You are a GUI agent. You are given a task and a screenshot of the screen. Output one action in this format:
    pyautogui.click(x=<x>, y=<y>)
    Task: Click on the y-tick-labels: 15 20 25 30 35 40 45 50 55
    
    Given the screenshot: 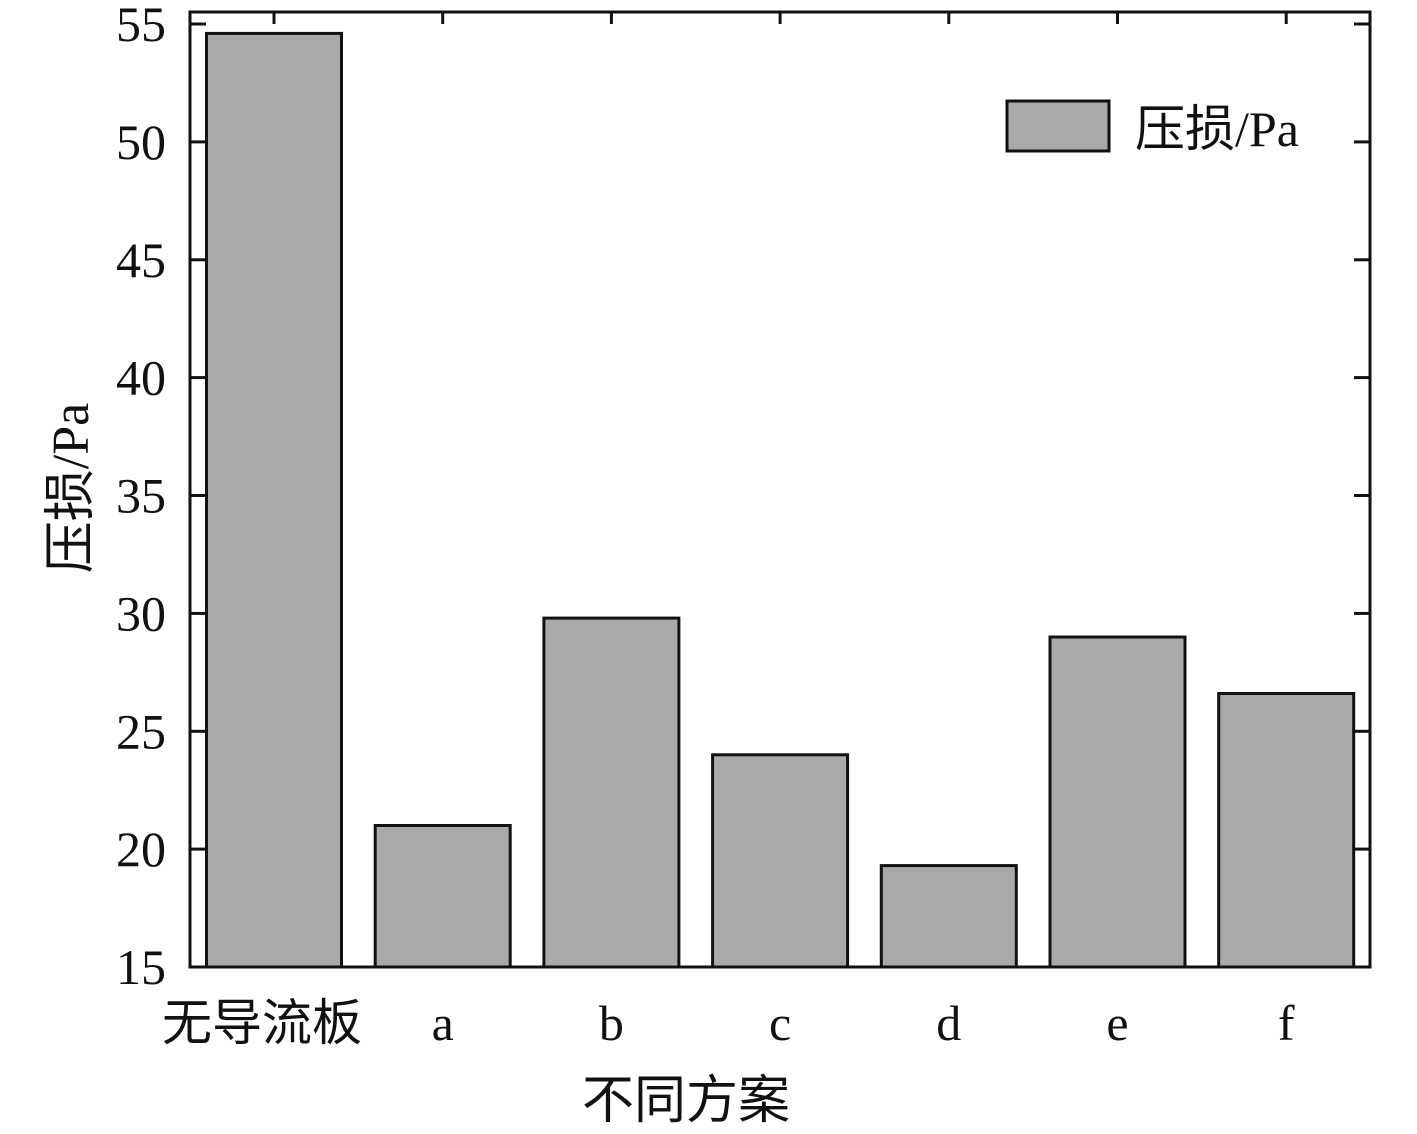 What is the action you would take?
    pyautogui.click(x=141, y=497)
    